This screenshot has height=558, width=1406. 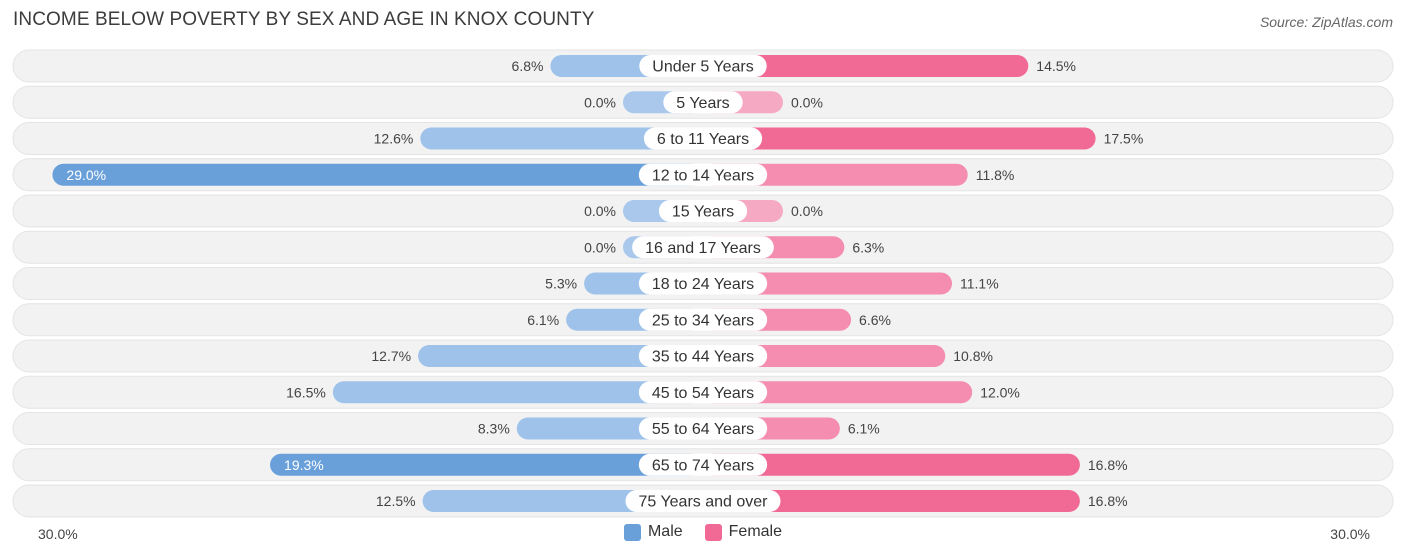 What do you see at coordinates (543, 320) in the screenshot?
I see `male-value-label: 6.1%` at bounding box center [543, 320].